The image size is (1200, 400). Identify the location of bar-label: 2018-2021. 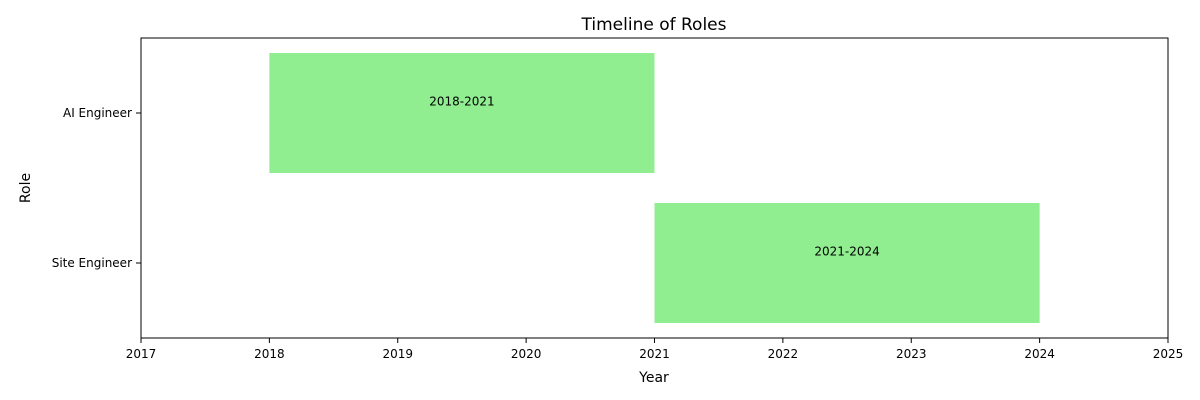
(461, 102).